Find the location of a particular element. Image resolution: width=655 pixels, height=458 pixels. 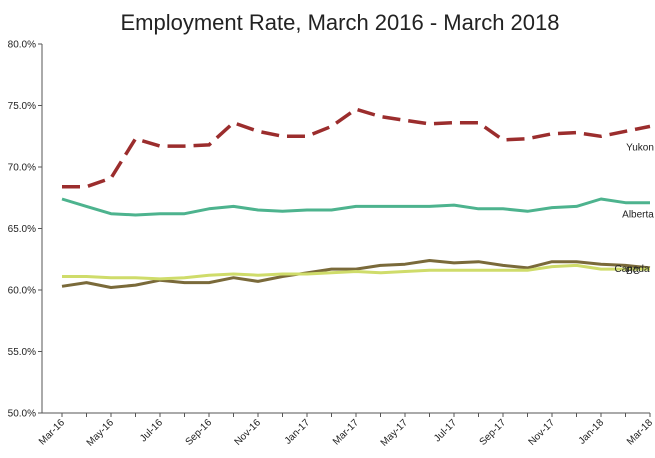

x-tick-label: Mar-18 is located at coordinates (640, 432).